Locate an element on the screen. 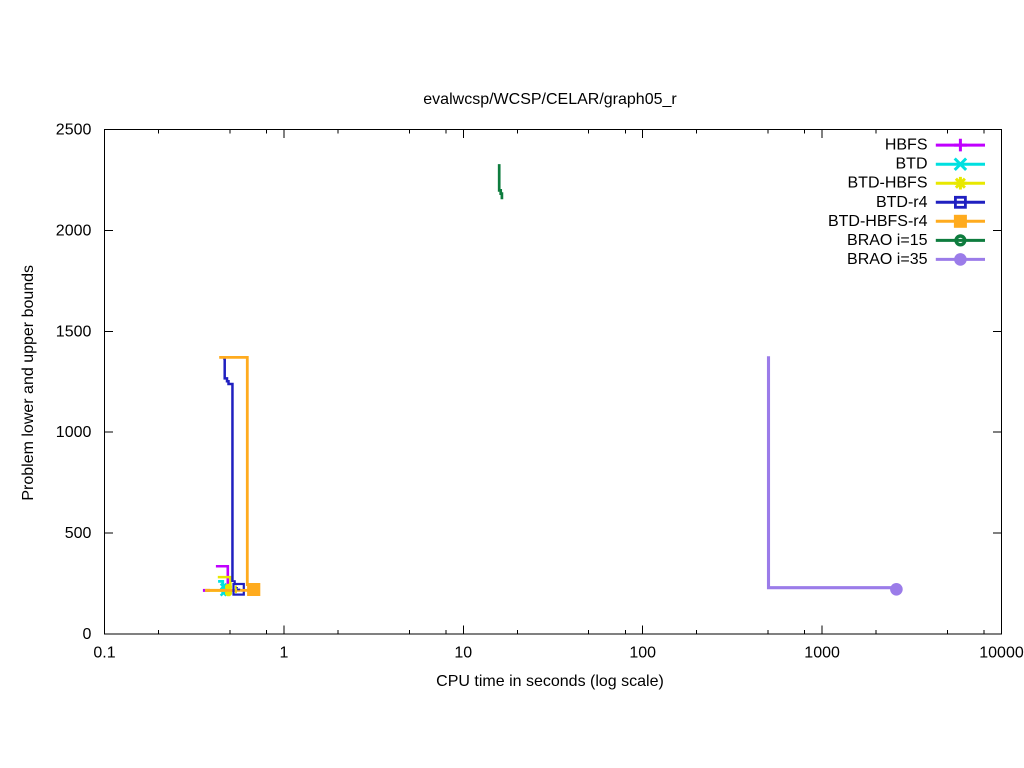  svg-text: 2500 is located at coordinates (74, 130).